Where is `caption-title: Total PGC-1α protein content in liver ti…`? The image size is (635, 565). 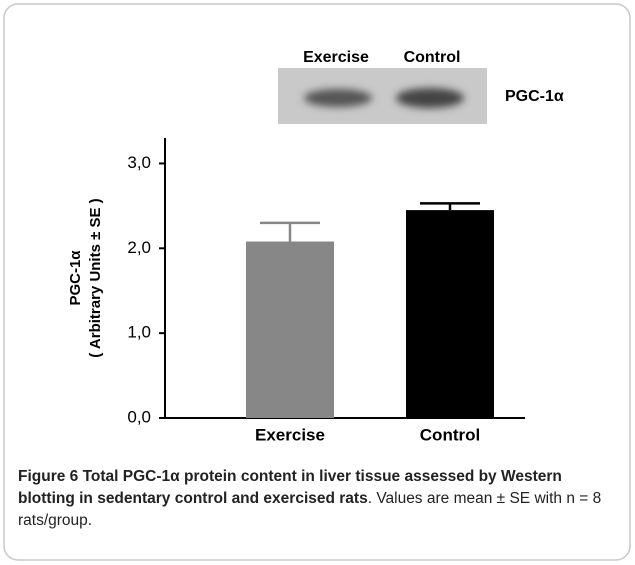 caption-title: Total PGC-1α protein content in liver ti… is located at coordinates (290, 487).